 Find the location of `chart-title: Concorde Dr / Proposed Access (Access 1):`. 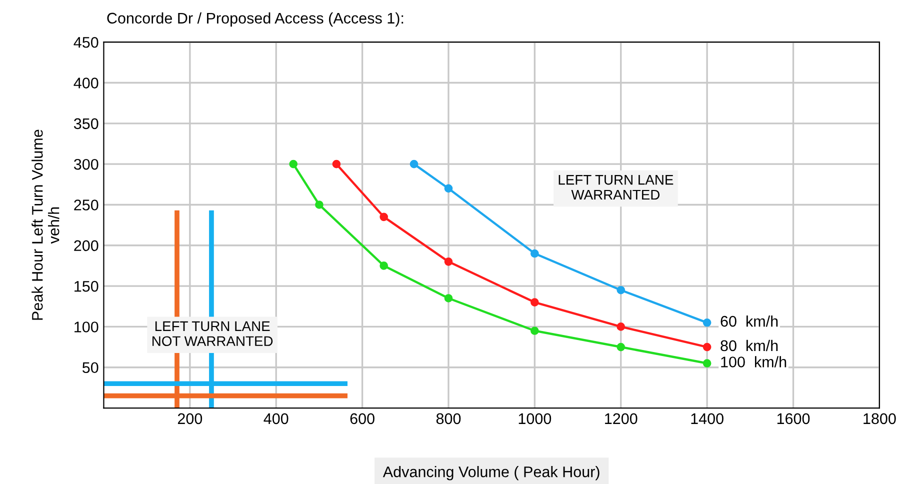

chart-title: Concorde Dr / Proposed Access (Access 1): is located at coordinates (255, 19).